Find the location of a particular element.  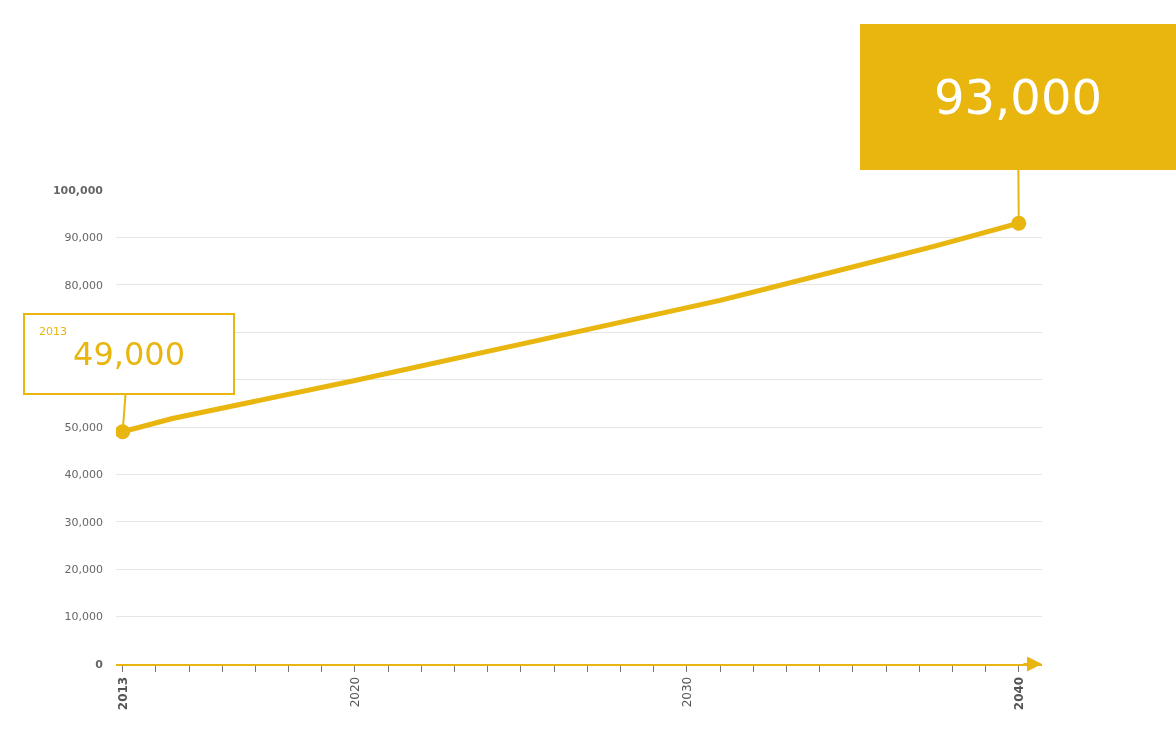

x-tick-label: 2020 is located at coordinates (354, 692).